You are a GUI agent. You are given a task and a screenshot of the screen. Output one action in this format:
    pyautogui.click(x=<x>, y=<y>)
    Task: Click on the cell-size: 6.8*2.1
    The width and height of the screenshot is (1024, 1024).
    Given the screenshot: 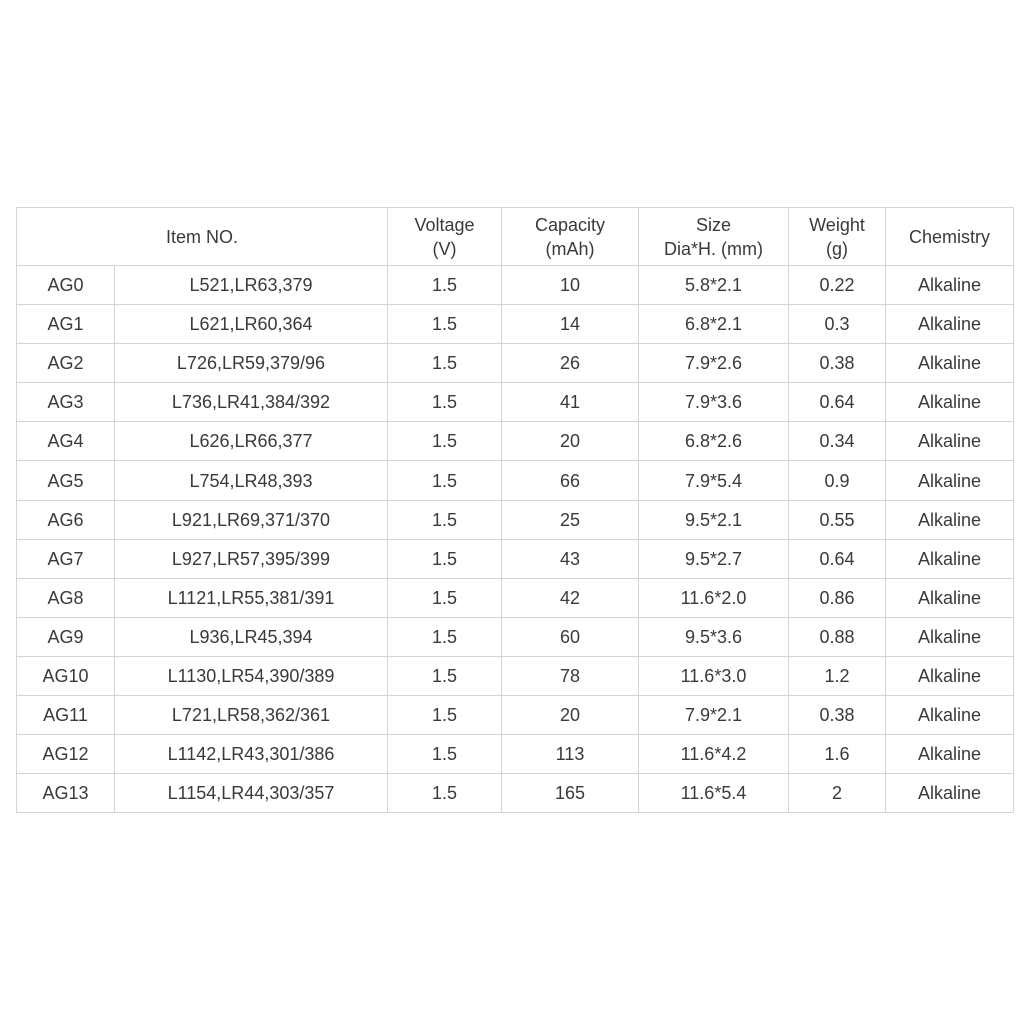 What is the action you would take?
    pyautogui.click(x=713, y=324)
    